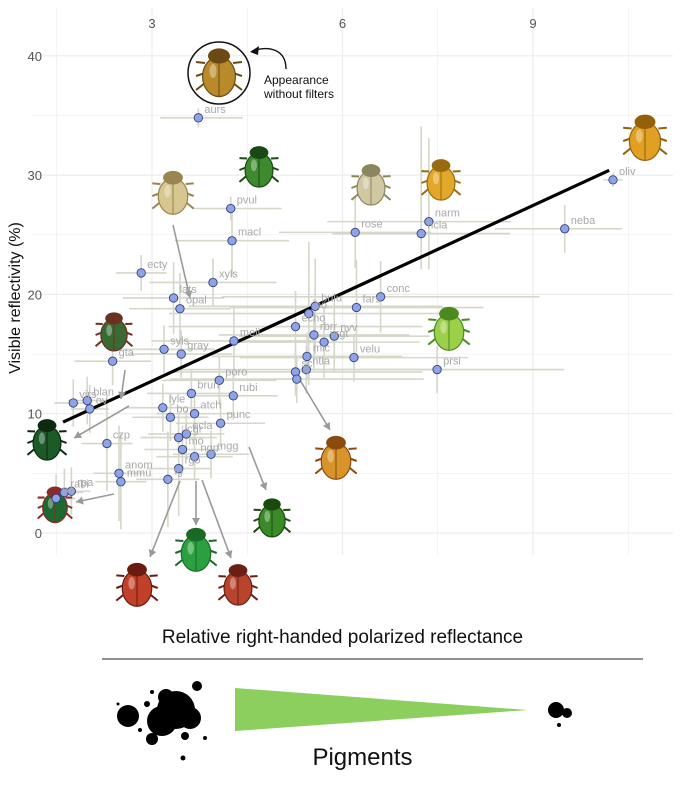  What do you see at coordinates (254, 50) in the screenshot?
I see `annotation-arrowhead` at bounding box center [254, 50].